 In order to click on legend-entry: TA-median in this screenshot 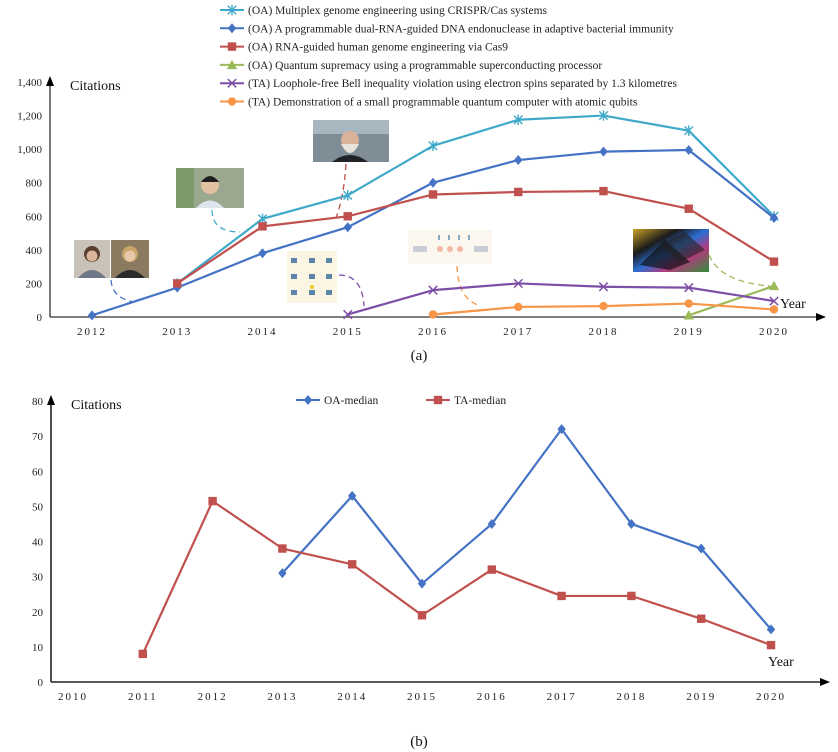, I will do `click(466, 401)`.